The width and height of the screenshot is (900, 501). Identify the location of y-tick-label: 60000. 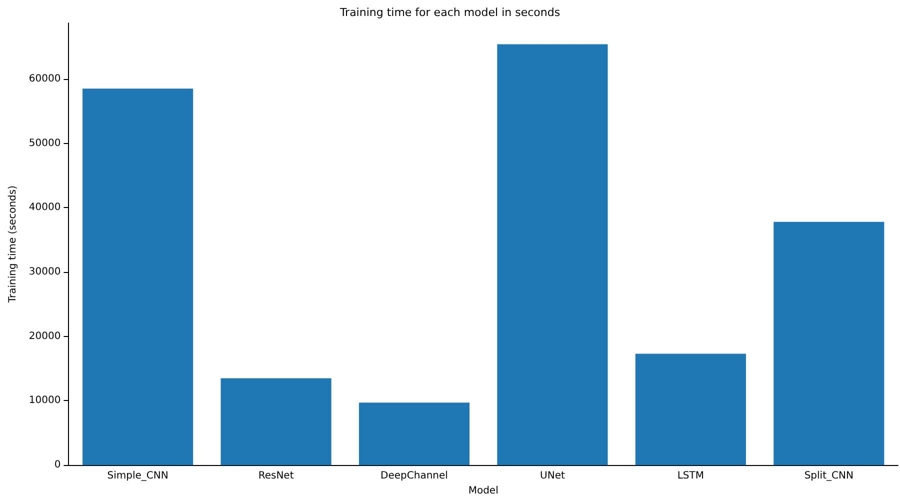
(44, 78).